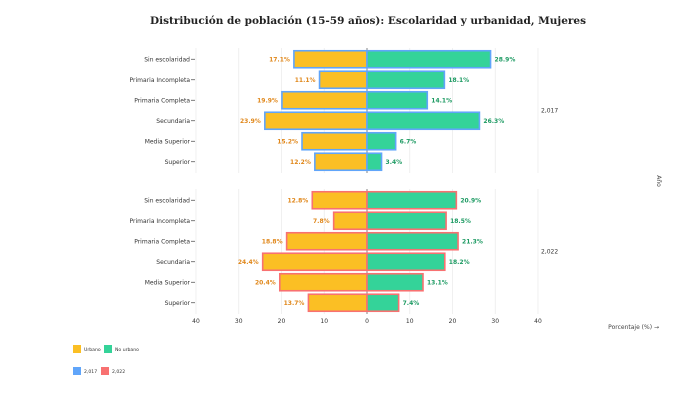 The height and width of the screenshot is (400, 700). I want to click on legend-label-year: 2,022, so click(118, 372).